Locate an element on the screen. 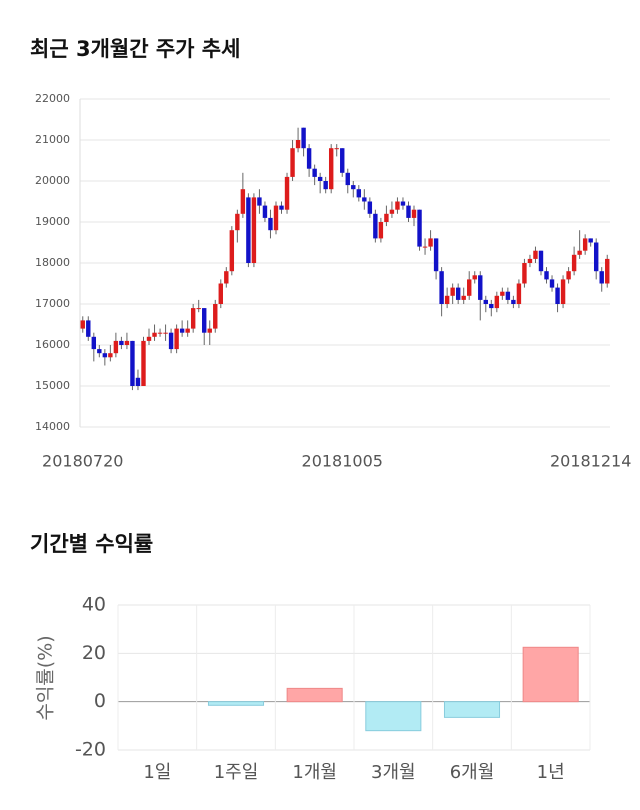  y-tick-label: 20000 is located at coordinates (52, 180).